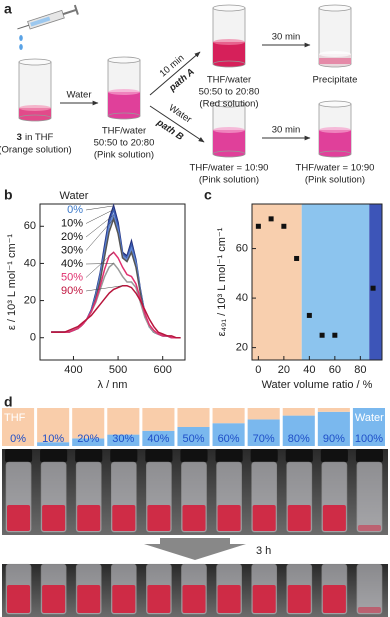 The image size is (390, 617). I want to click on value-label: 50%, so click(193, 439).